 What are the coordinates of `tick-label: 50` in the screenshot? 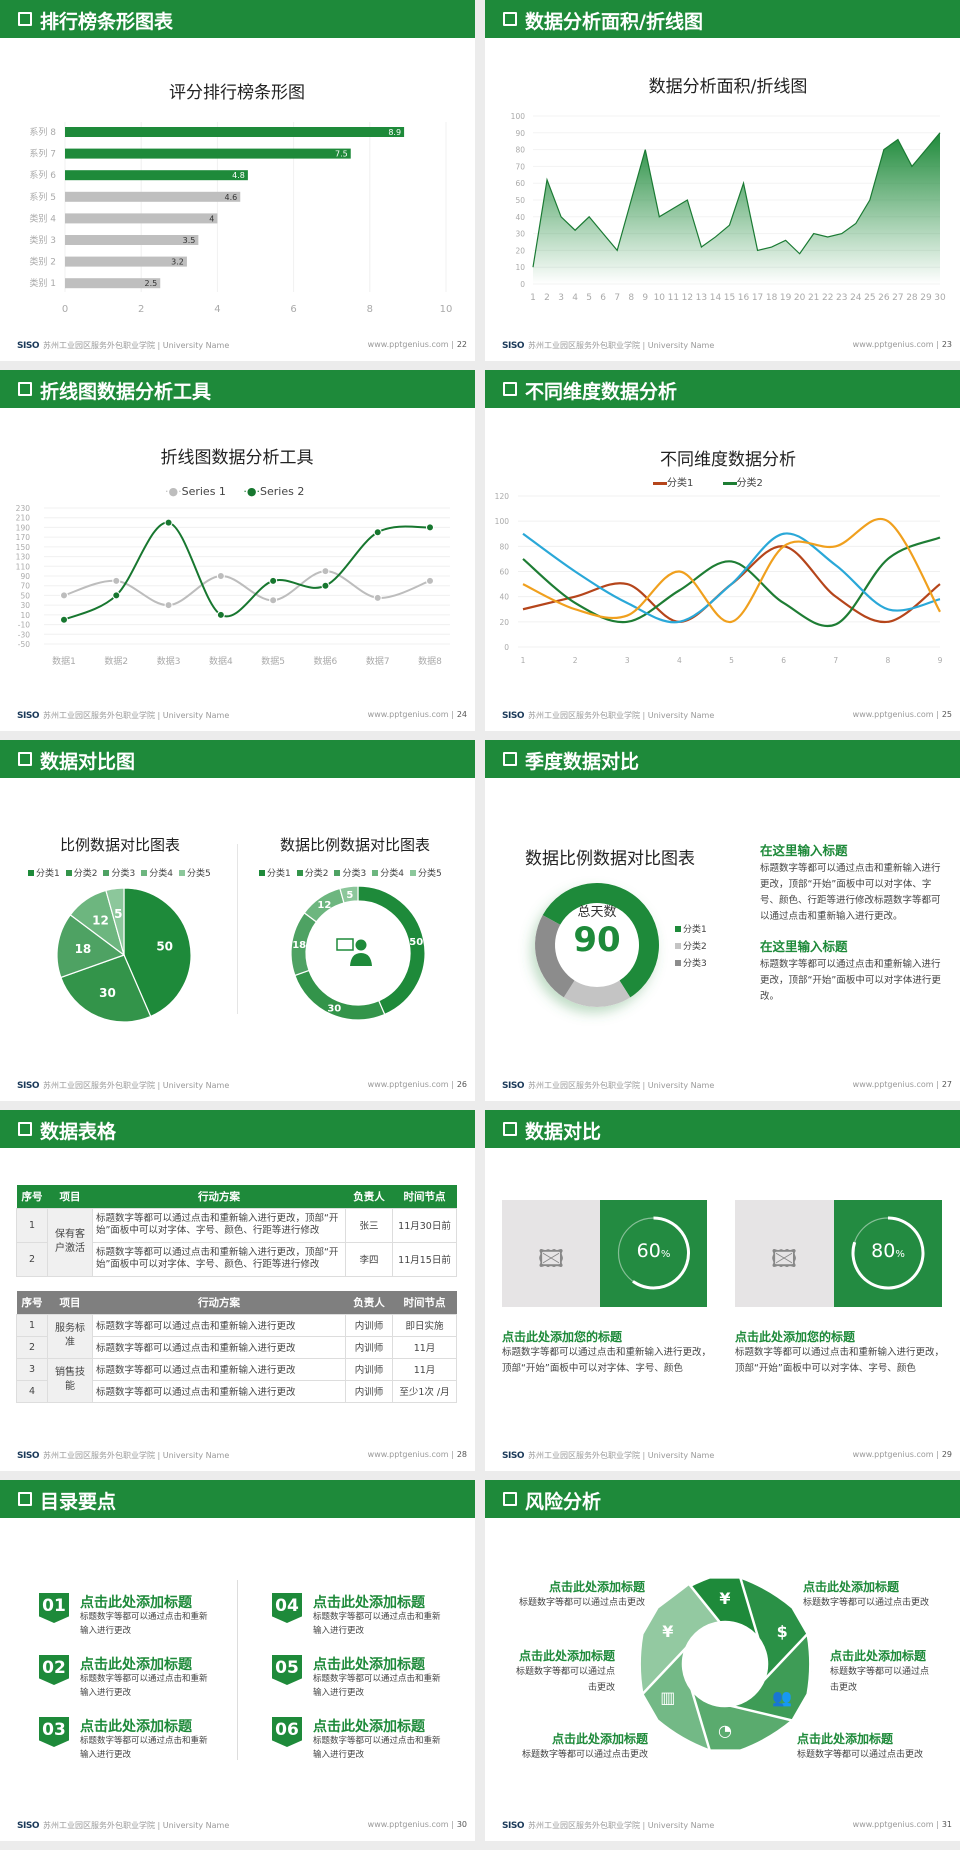 It's located at (520, 200).